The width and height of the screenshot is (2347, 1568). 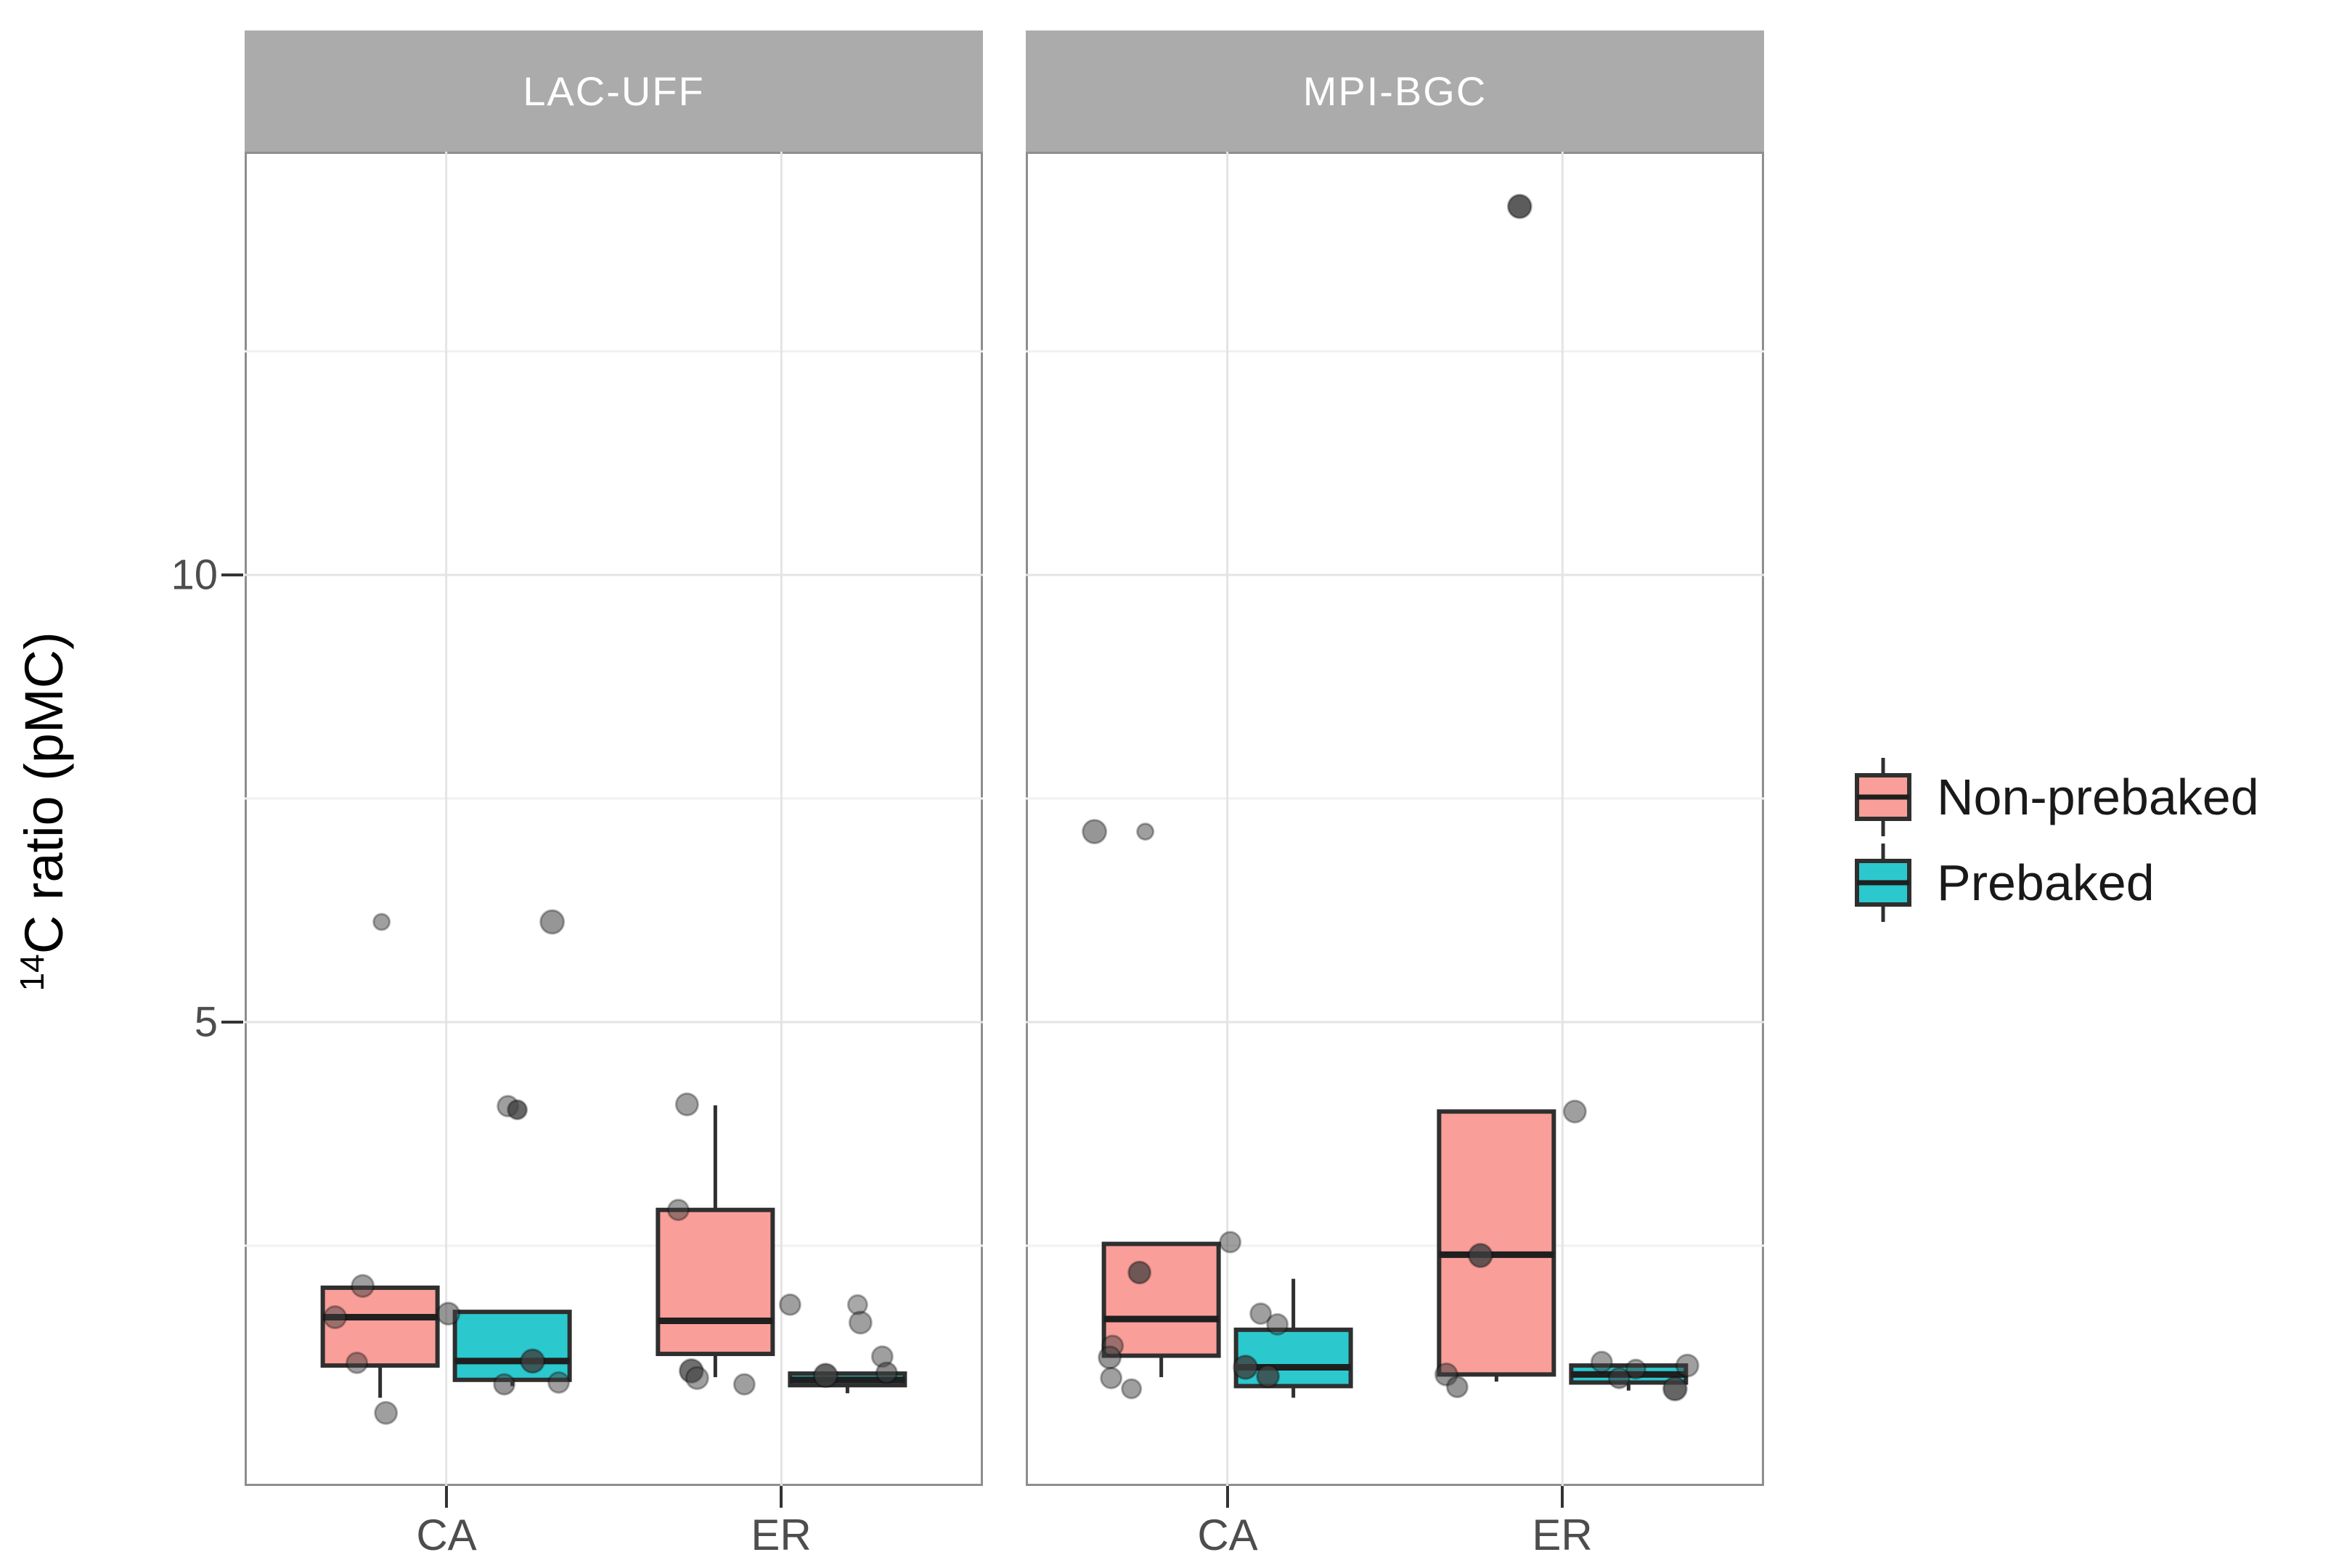 What do you see at coordinates (206, 1022) in the screenshot?
I see `y-tick-label-5: 5` at bounding box center [206, 1022].